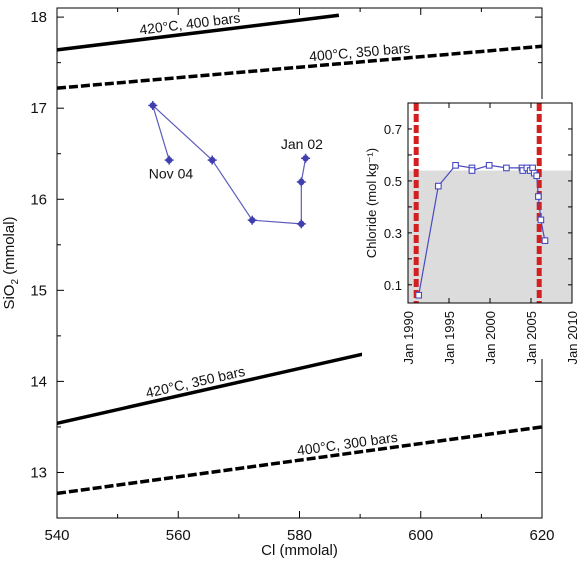 The width and height of the screenshot is (587, 562). I want to click on inset-shaded-band, so click(490, 236).